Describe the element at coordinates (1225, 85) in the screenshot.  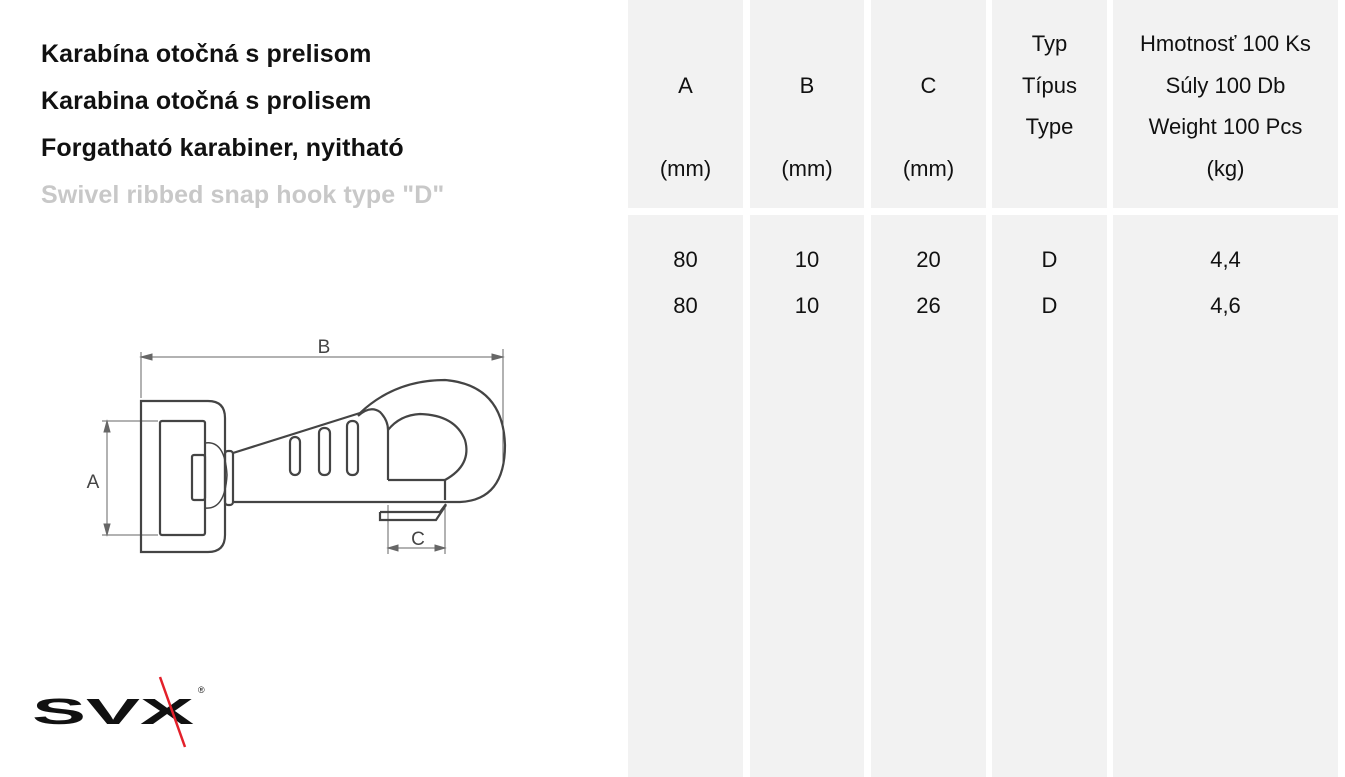
I see `header-weight-hu: Súly 100 Db` at that location.